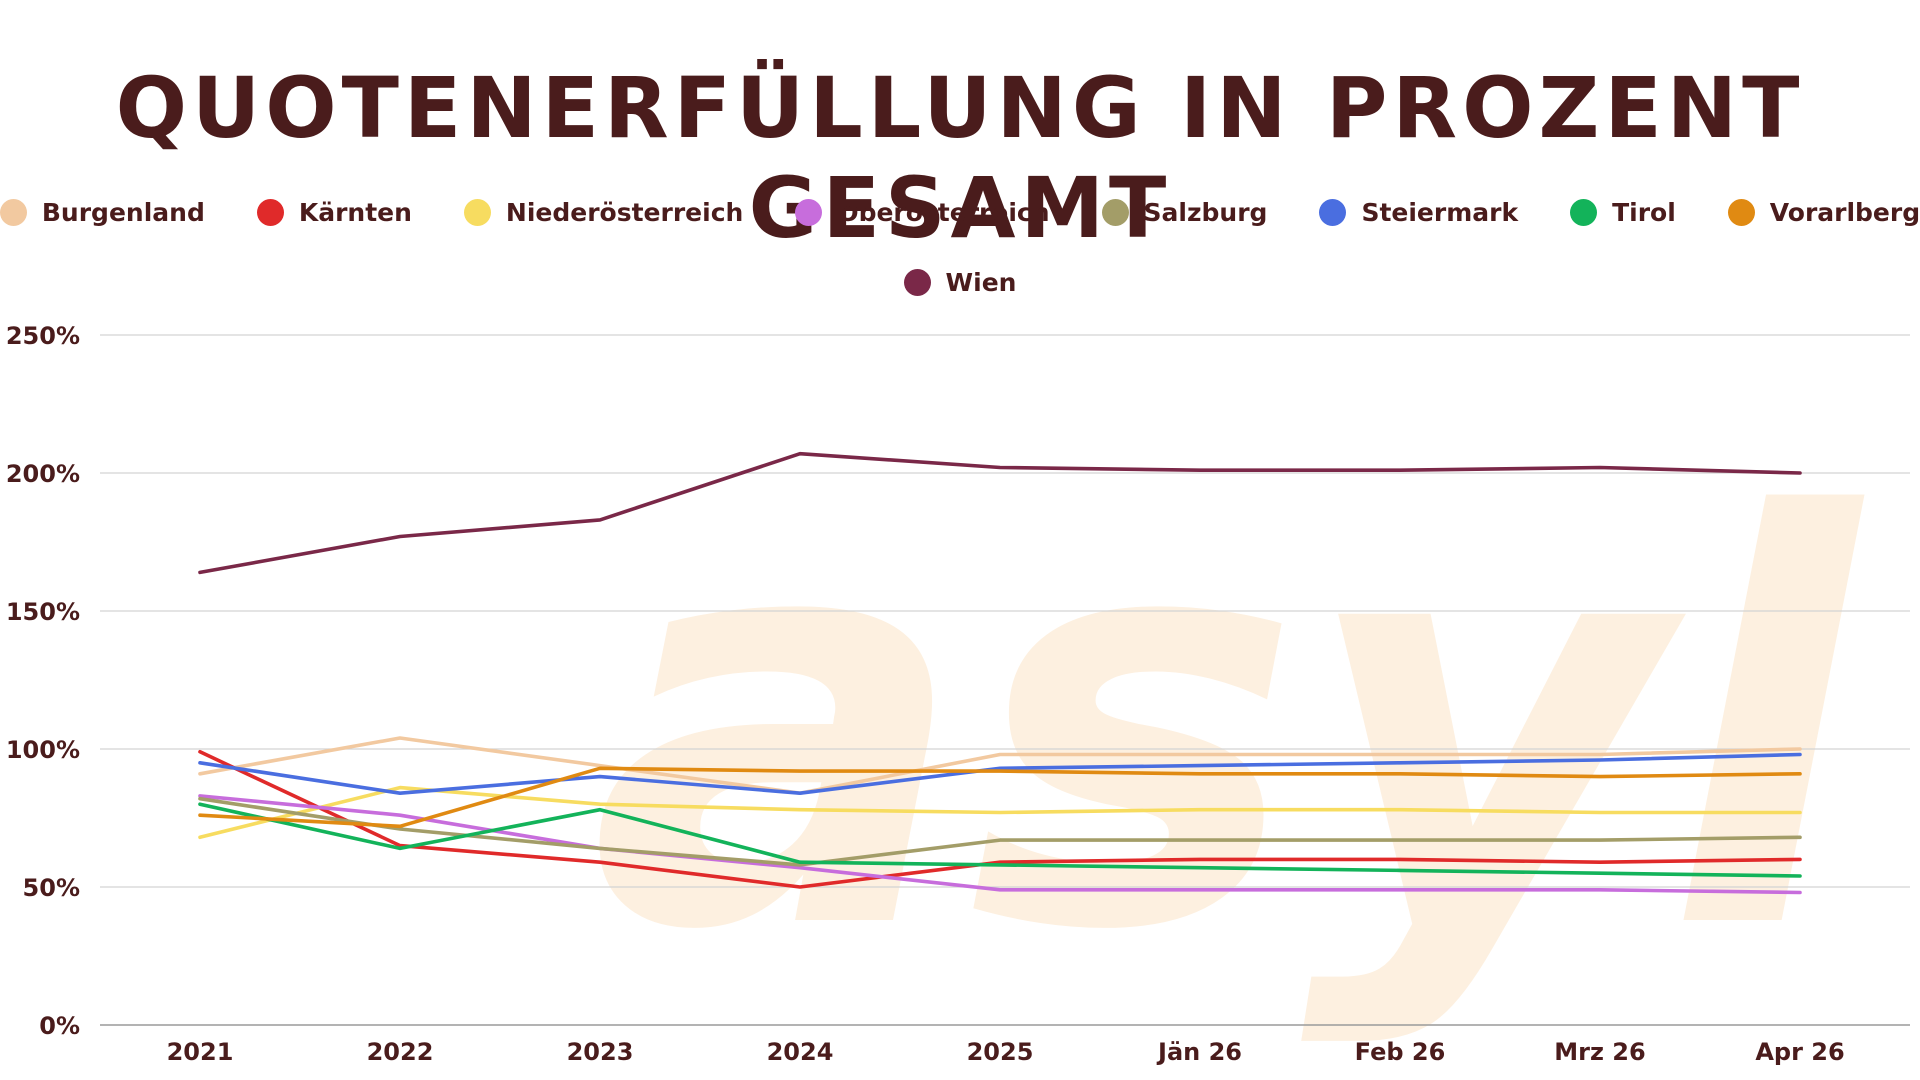 Image resolution: width=1920 pixels, height=1080 pixels. Describe the element at coordinates (800, 1052) in the screenshot. I see `x-tick-label: 2024` at that location.